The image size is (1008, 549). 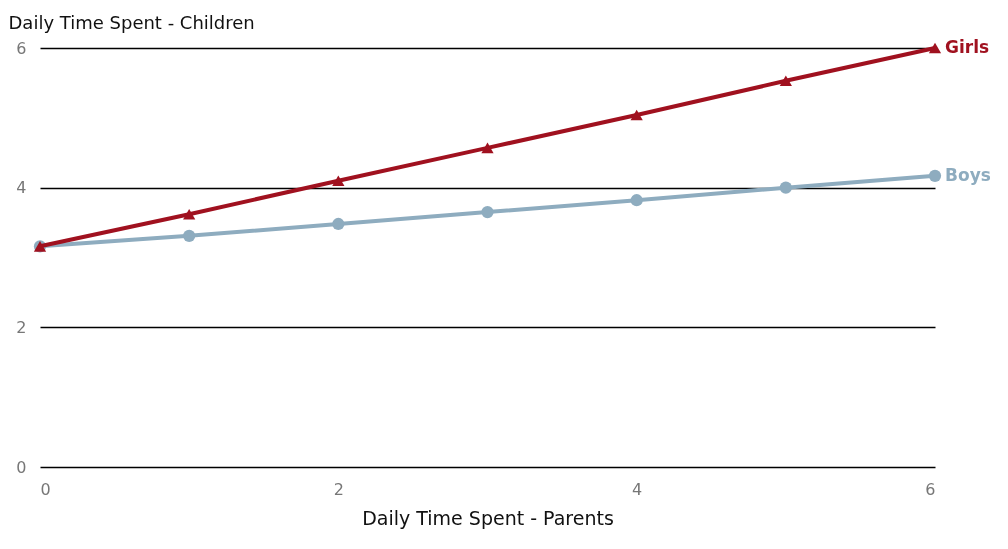 What do you see at coordinates (968, 174) in the screenshot?
I see `series-label: Boys` at bounding box center [968, 174].